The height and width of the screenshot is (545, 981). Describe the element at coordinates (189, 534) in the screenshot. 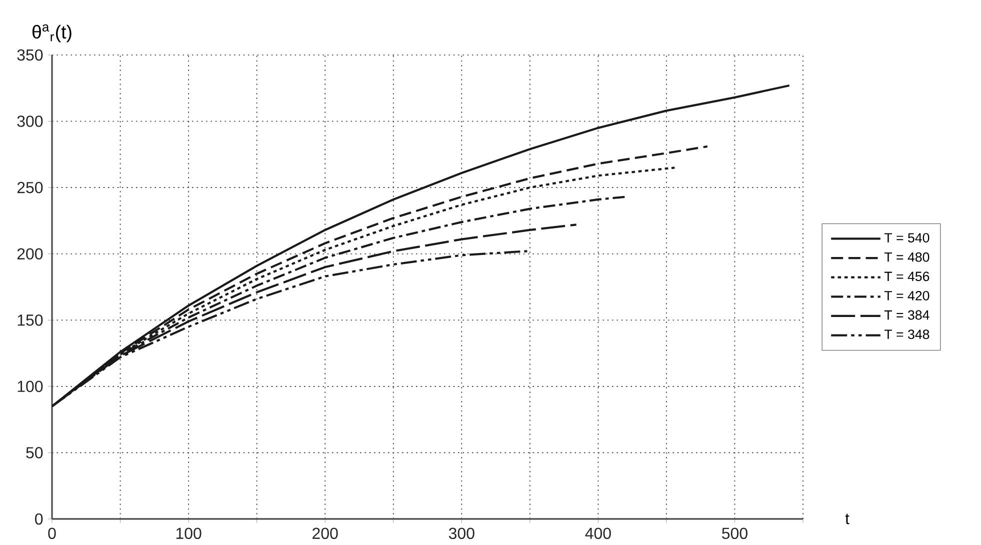

I see `x-tick-label: 100` at that location.